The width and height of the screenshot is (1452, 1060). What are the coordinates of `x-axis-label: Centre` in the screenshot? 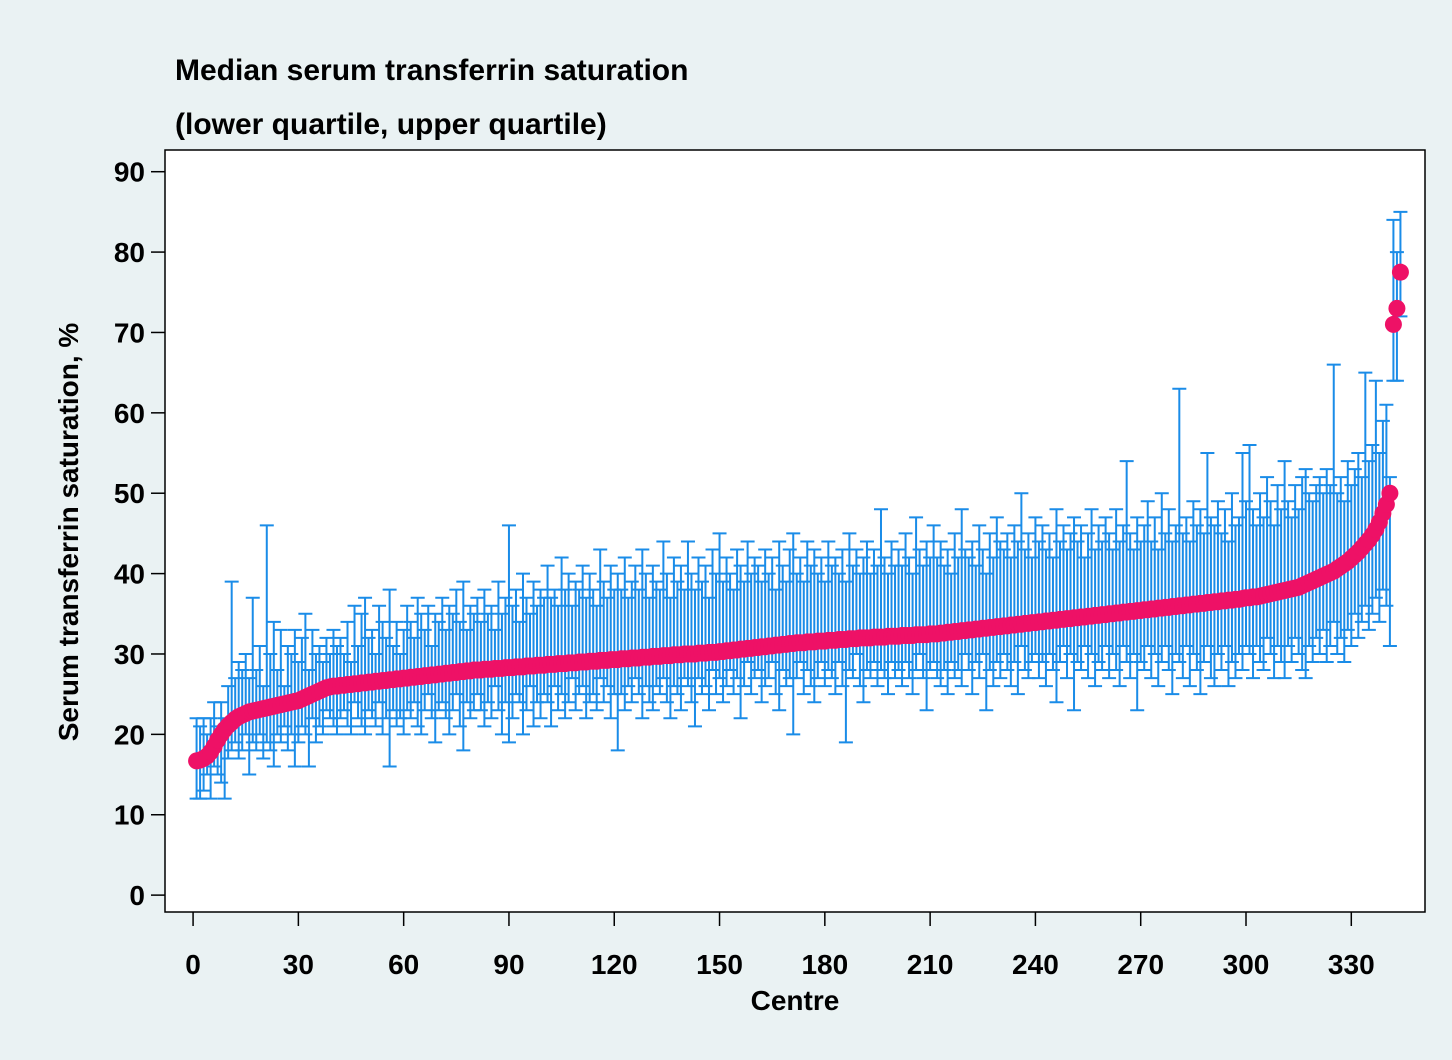 It's located at (795, 1000).